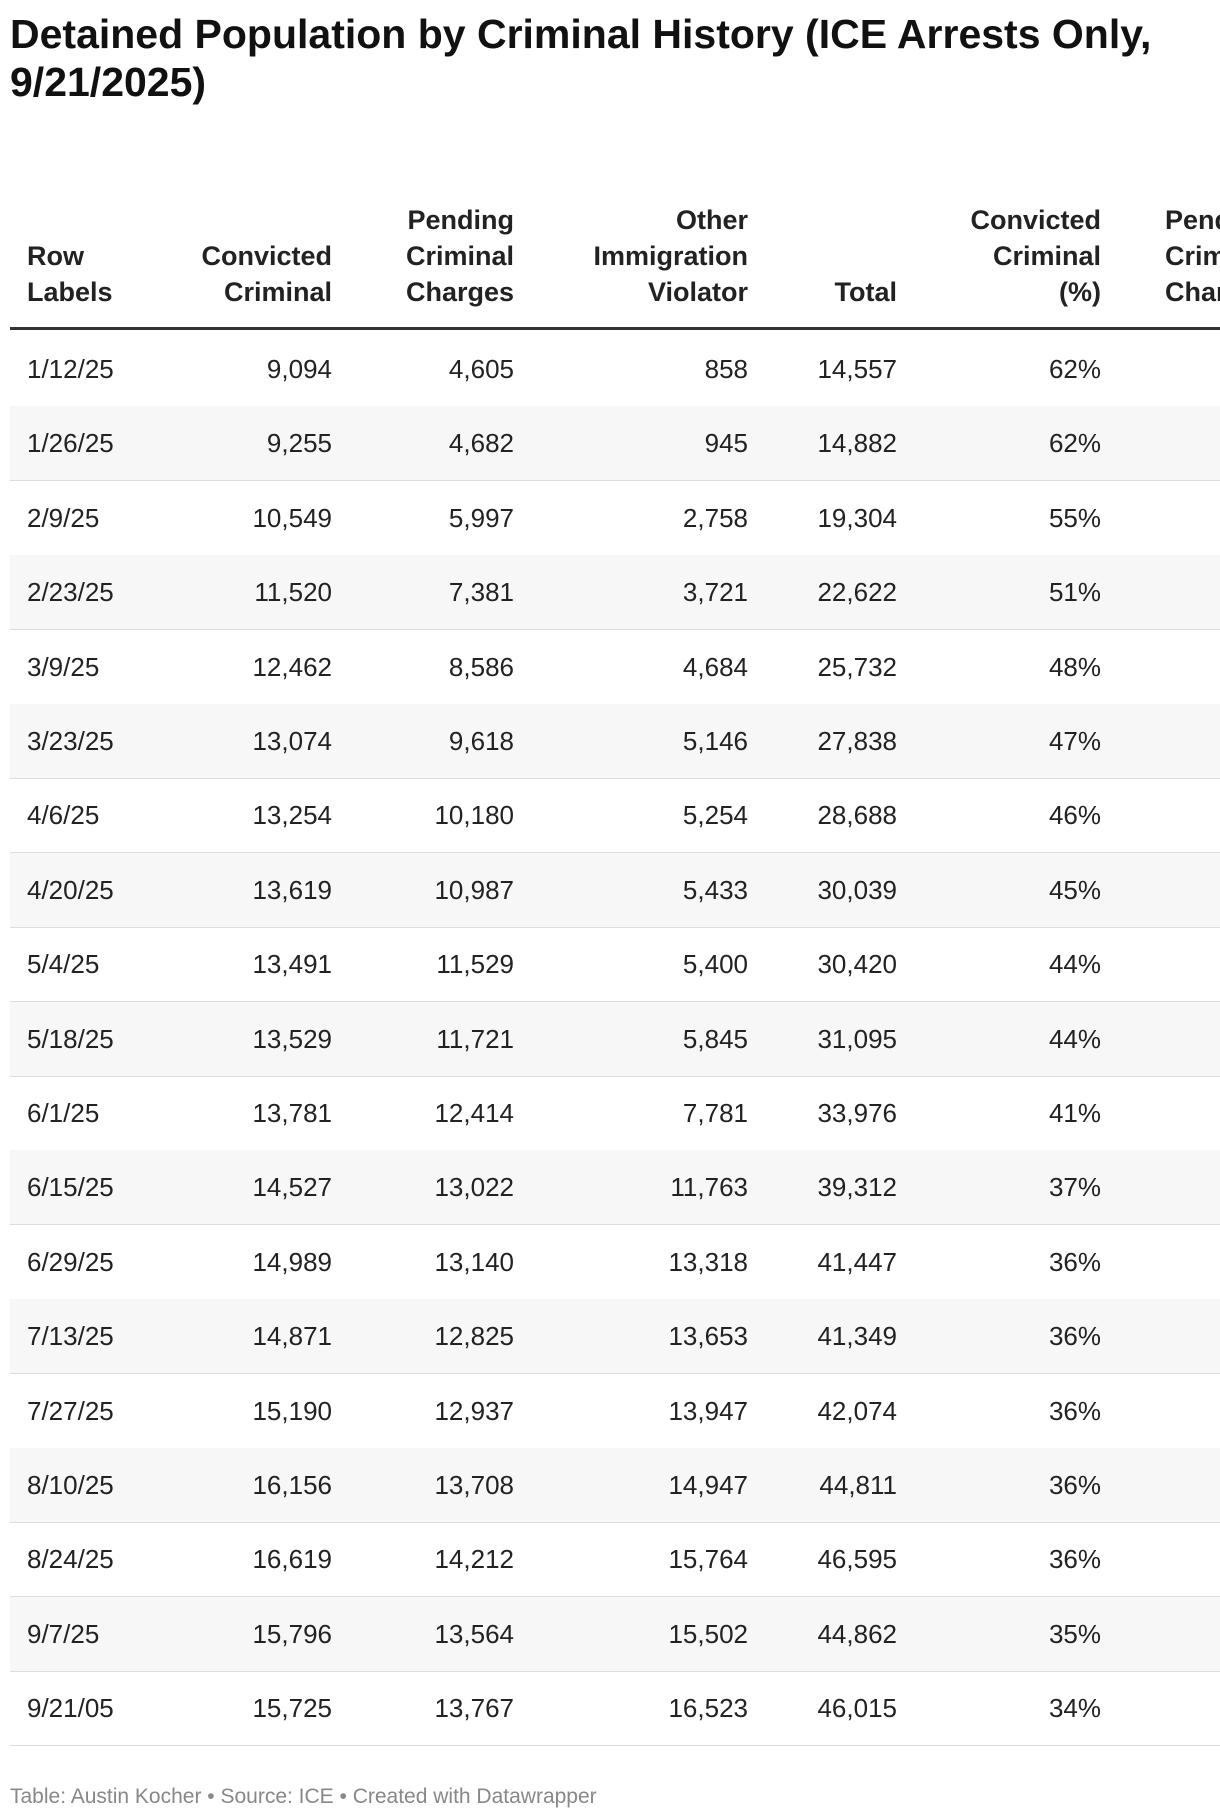 The height and width of the screenshot is (1810, 1220). I want to click on table-cell: 4,605, so click(481, 369).